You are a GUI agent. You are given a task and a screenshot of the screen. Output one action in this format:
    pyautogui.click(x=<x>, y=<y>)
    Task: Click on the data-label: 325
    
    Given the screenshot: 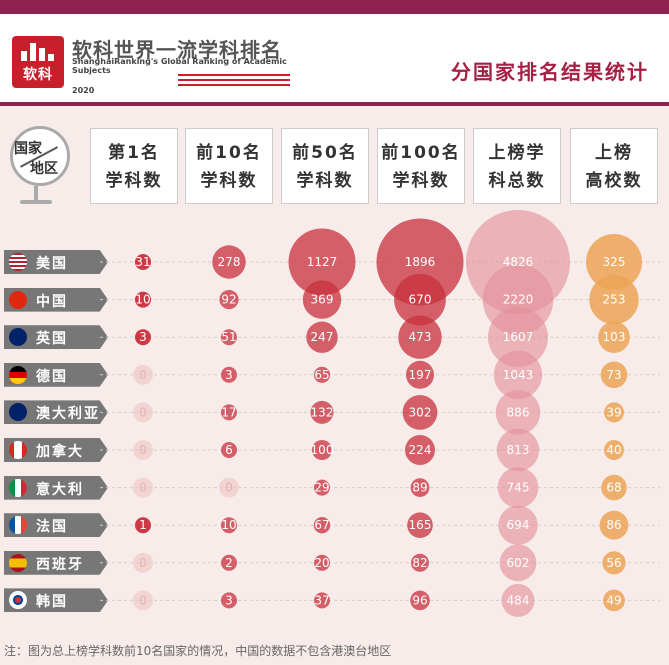 What is the action you would take?
    pyautogui.click(x=614, y=262)
    